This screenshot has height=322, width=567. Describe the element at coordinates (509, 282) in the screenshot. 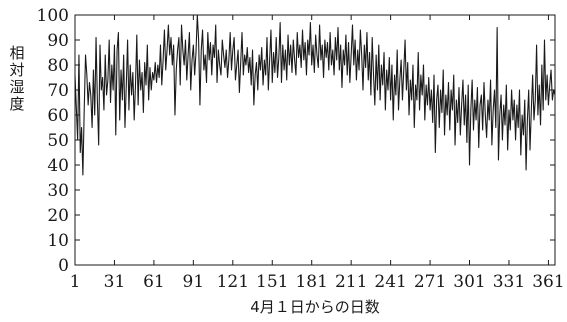

I see `x-tick-label: 331` at that location.